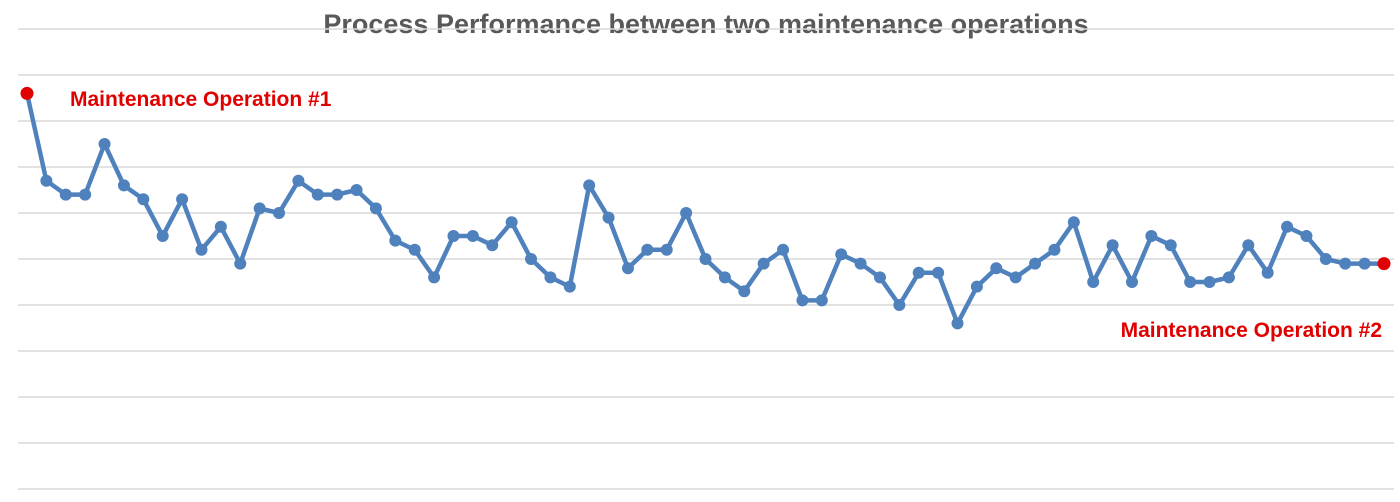 The image size is (1400, 502). Describe the element at coordinates (1251, 330) in the screenshot. I see `annotation-maintenance-2: Maintenance Operation #2` at that location.